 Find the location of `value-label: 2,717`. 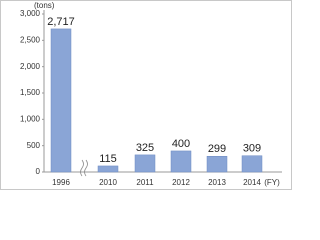

value-label: 2,717 is located at coordinates (61, 22).